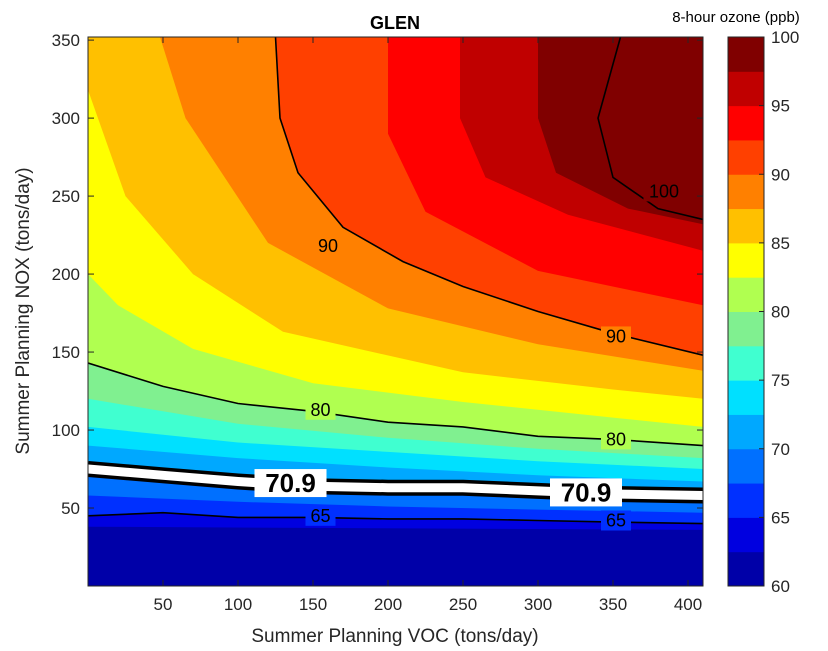  What do you see at coordinates (388, 604) in the screenshot?
I see `x-tick-label: 200` at bounding box center [388, 604].